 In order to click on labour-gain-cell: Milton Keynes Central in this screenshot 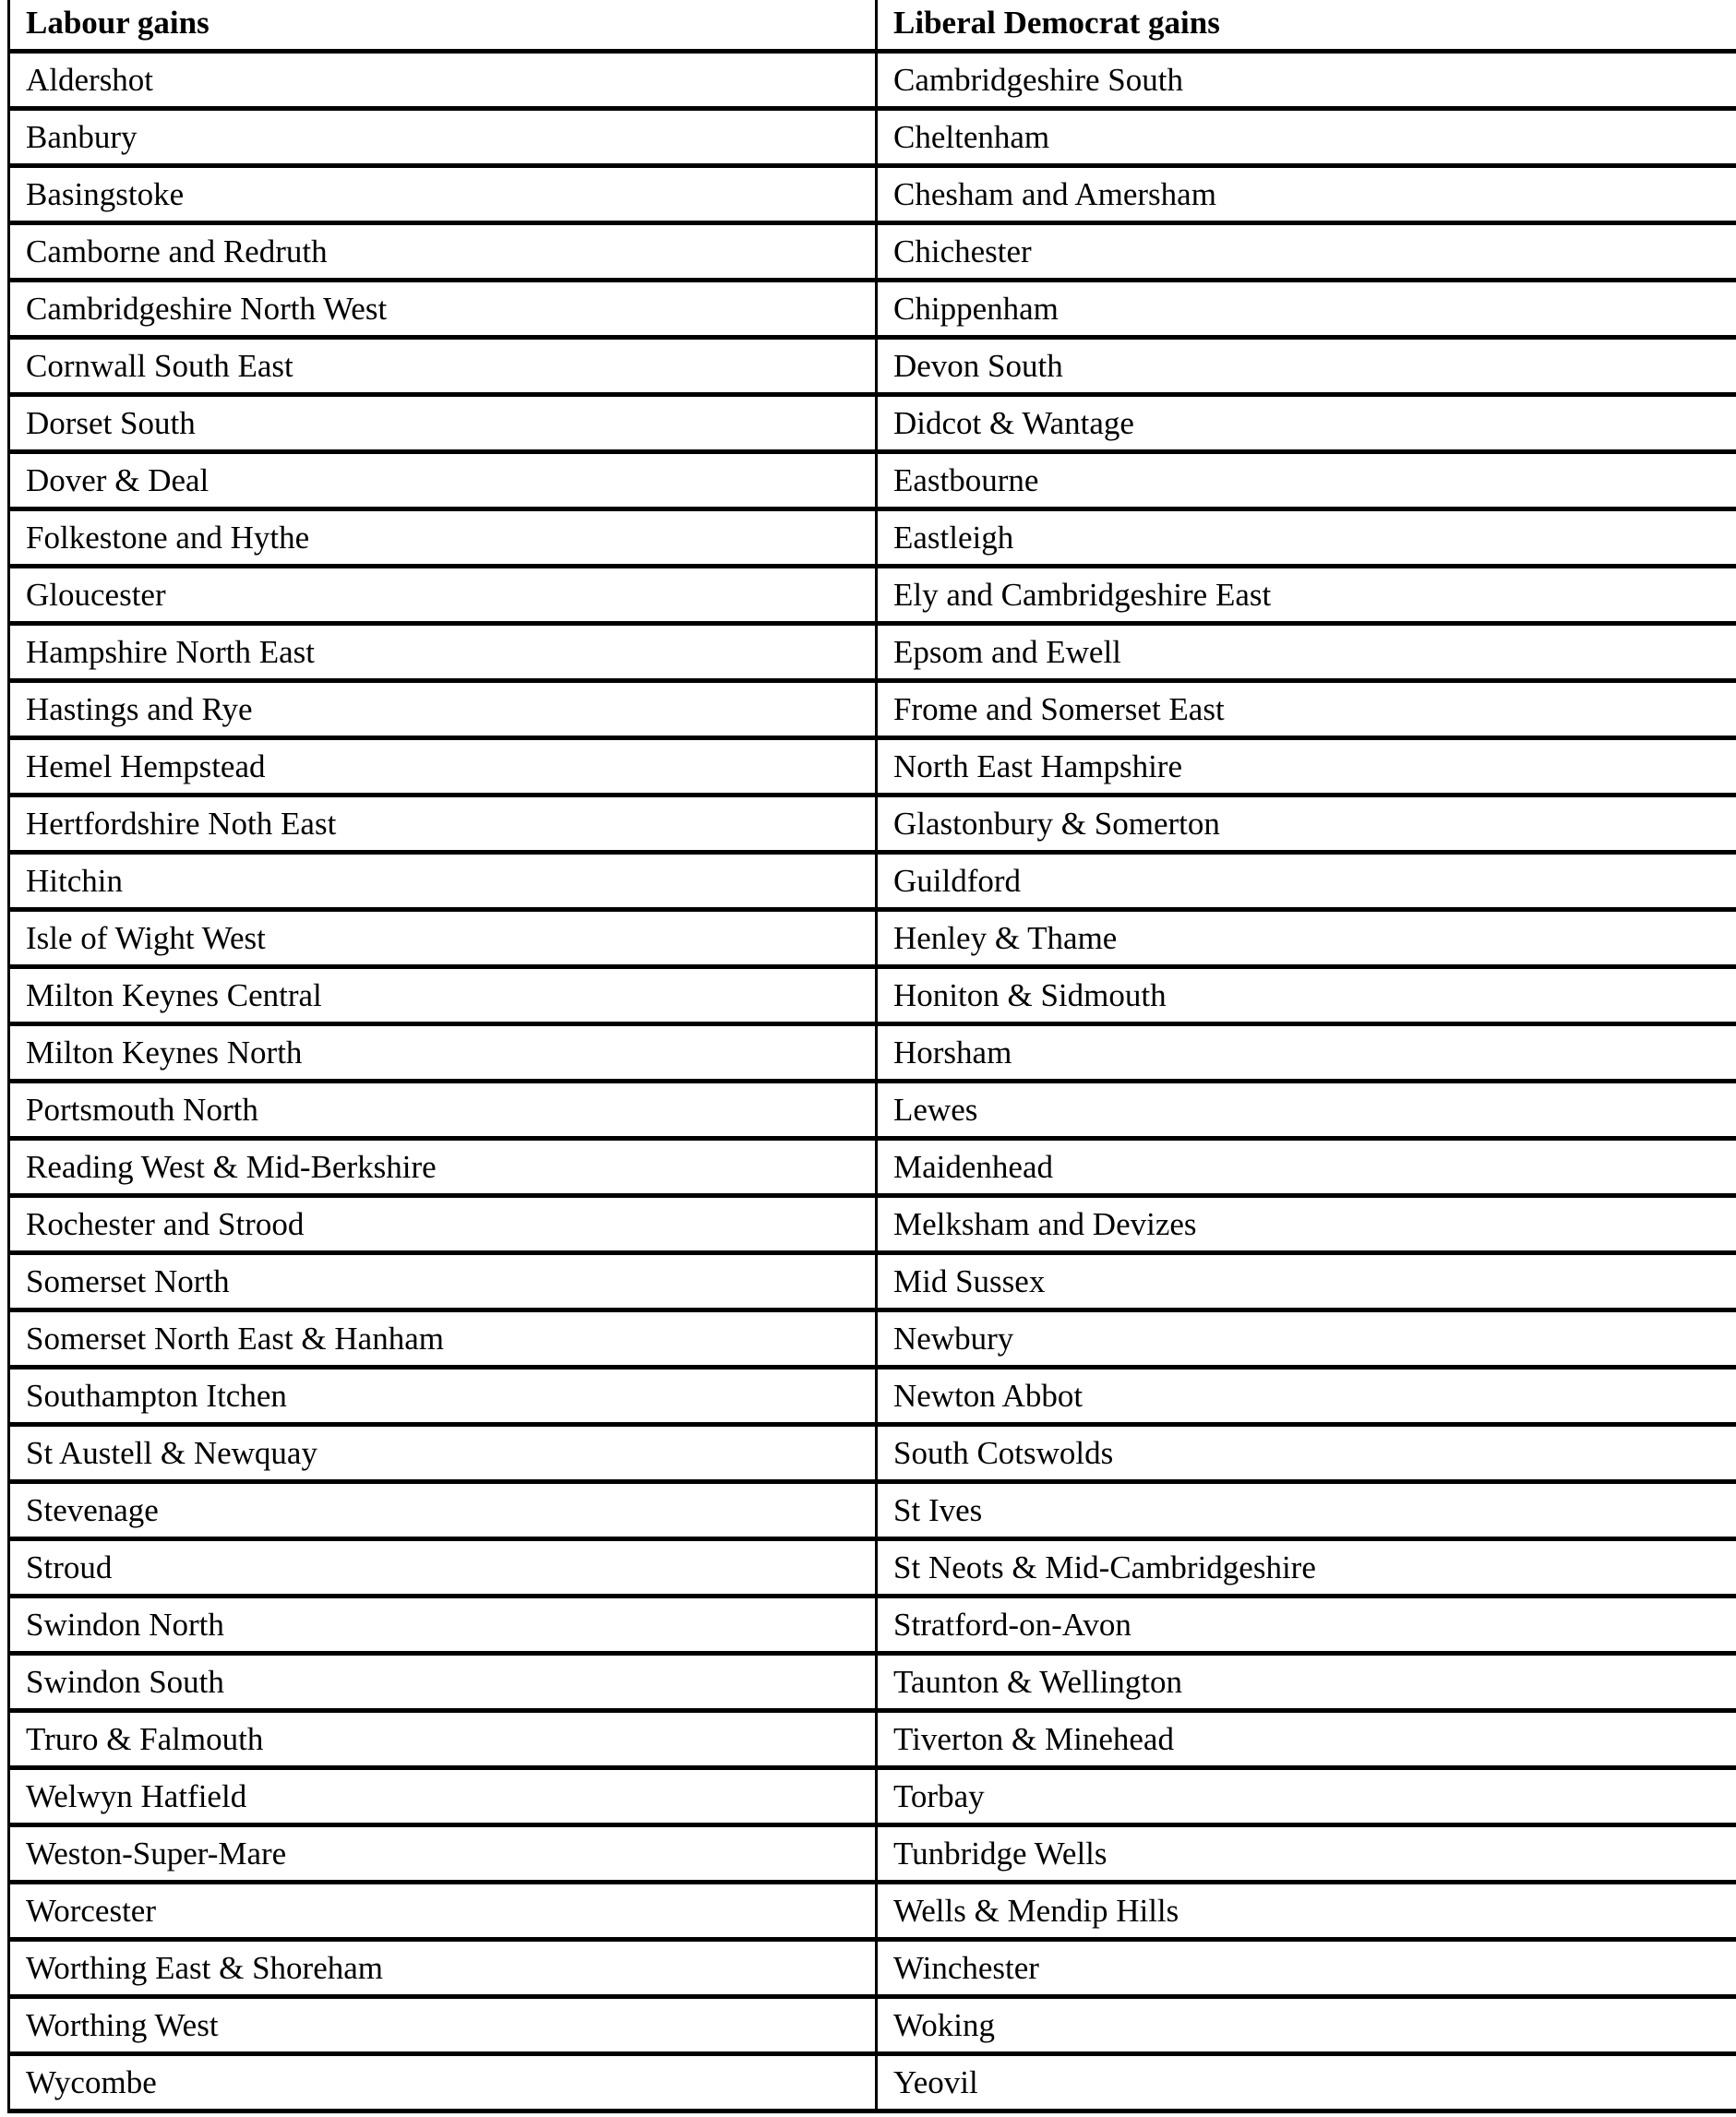, I will do `click(443, 996)`.